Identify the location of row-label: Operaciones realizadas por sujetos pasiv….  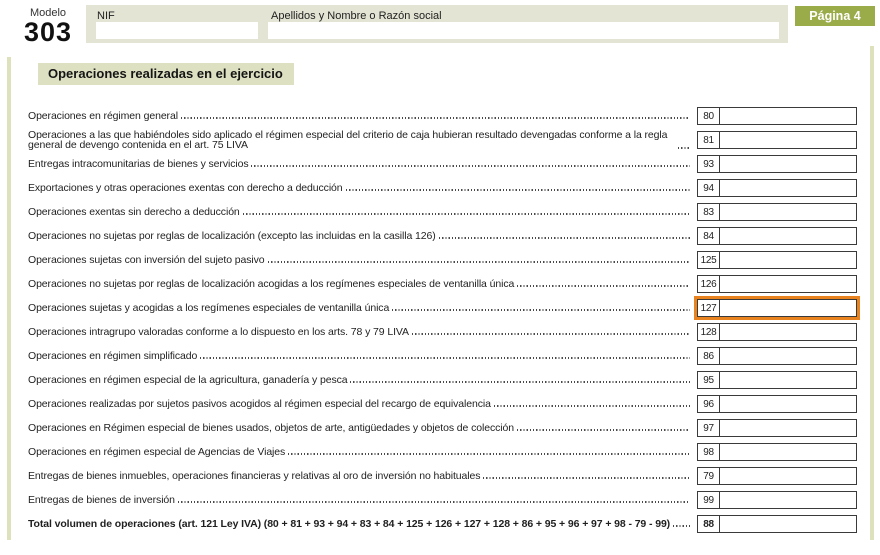
(259, 403).